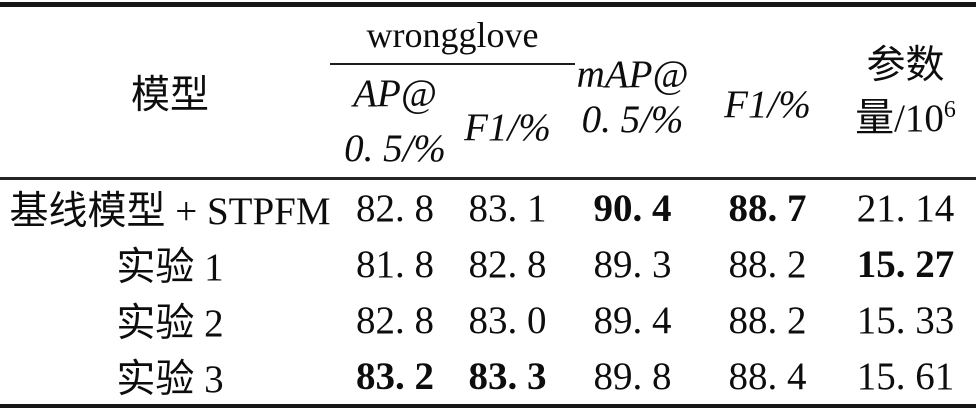 This screenshot has width=976, height=416. What do you see at coordinates (767, 208) in the screenshot?
I see `cell-f1: 88. 7` at bounding box center [767, 208].